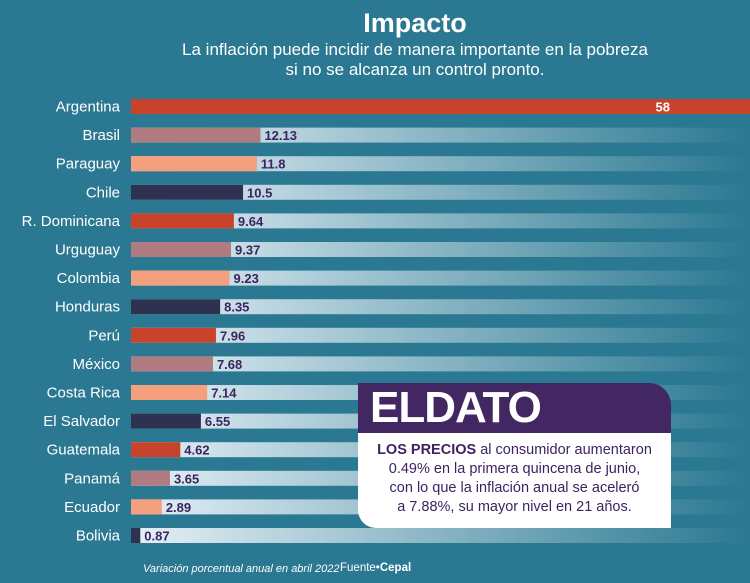 The width and height of the screenshot is (750, 583). What do you see at coordinates (103, 192) in the screenshot?
I see `category-label: Chile` at bounding box center [103, 192].